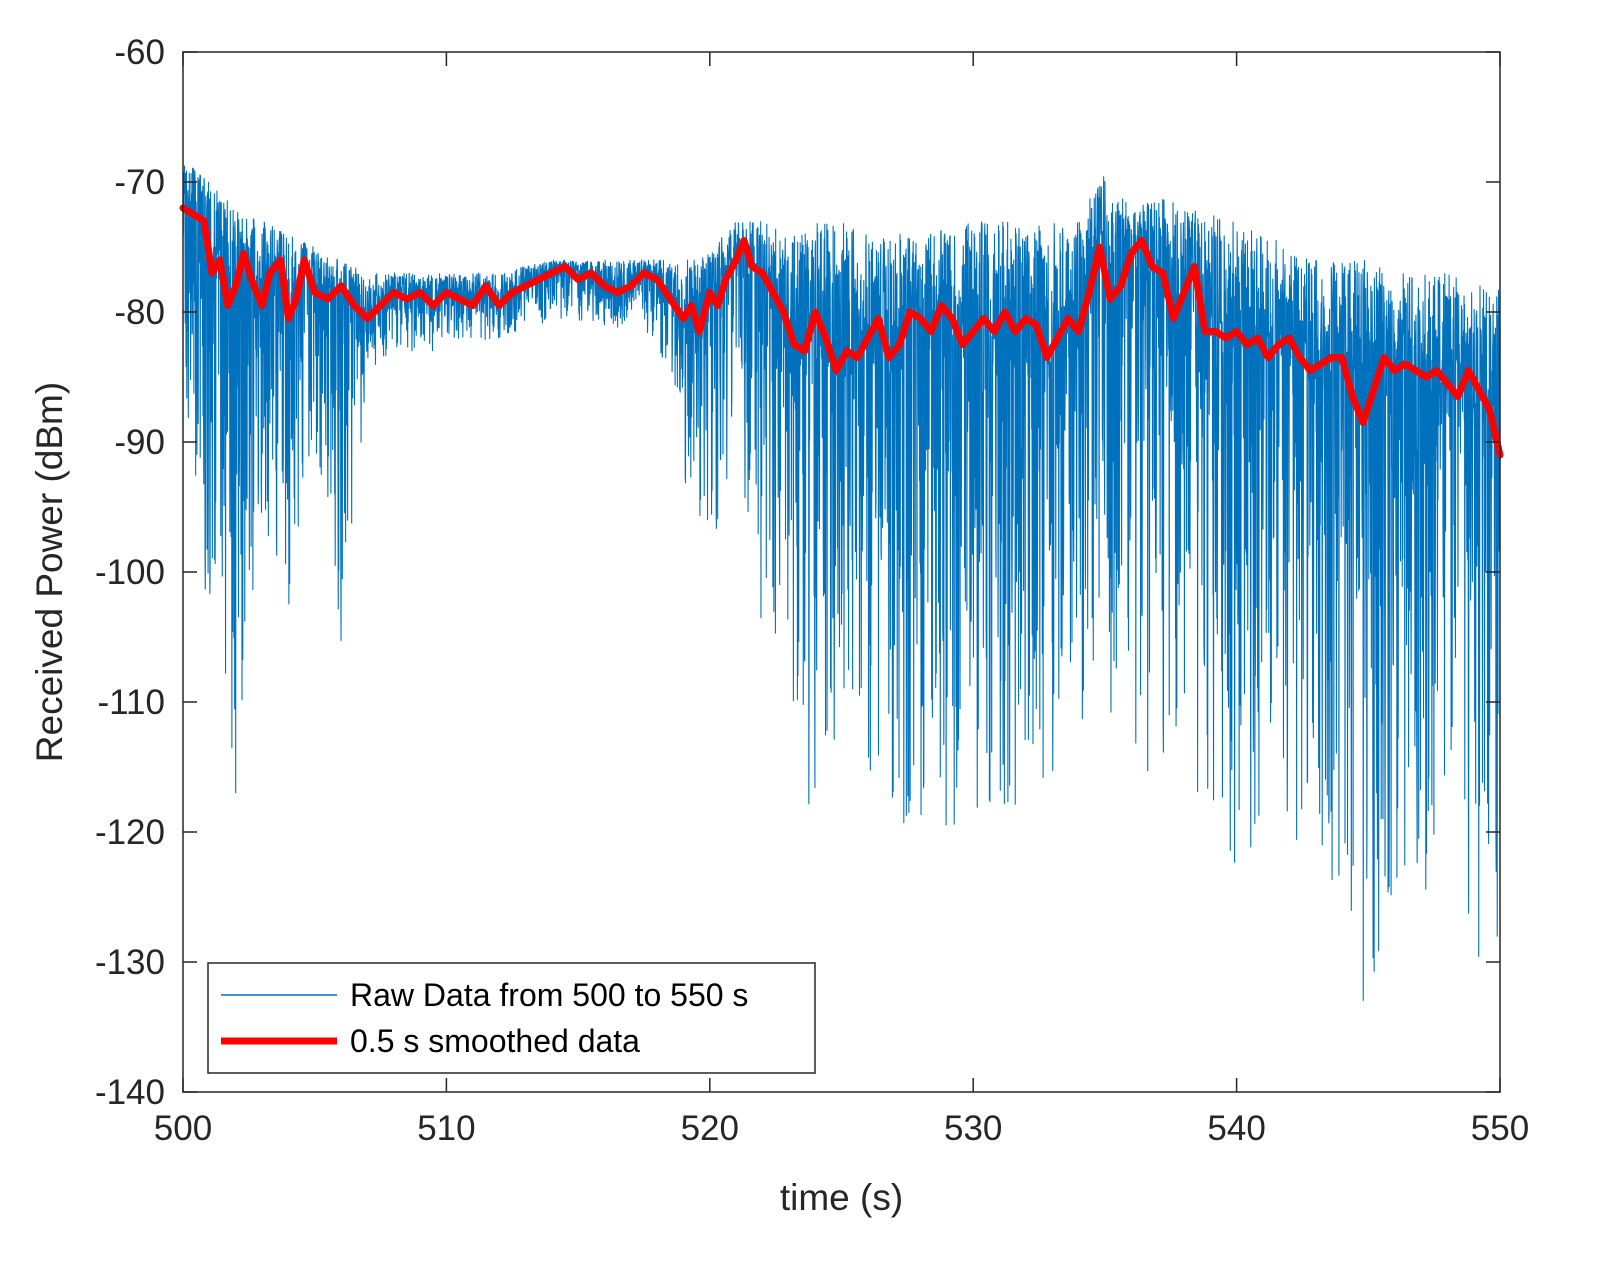  Describe the element at coordinates (130, 832) in the screenshot. I see `y-tick-label: -120` at that location.